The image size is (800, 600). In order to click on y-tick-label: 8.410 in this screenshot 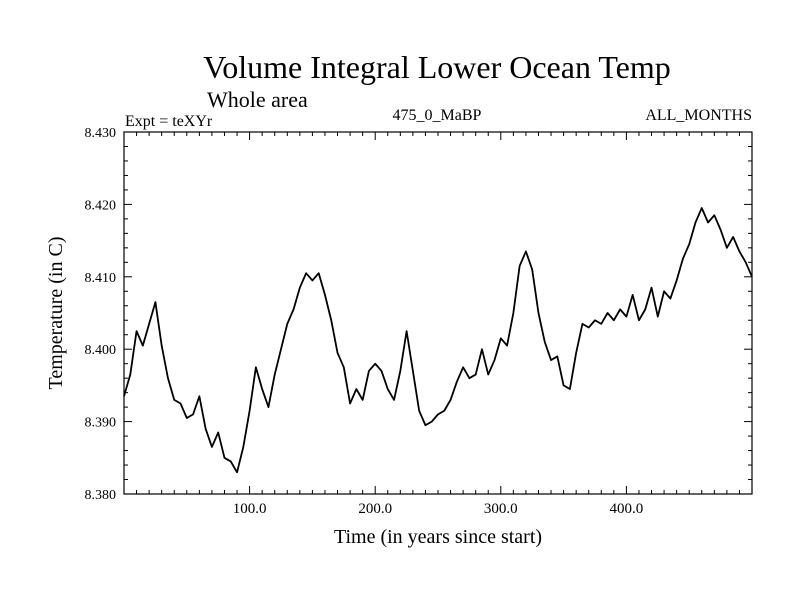, I will do `click(101, 278)`.